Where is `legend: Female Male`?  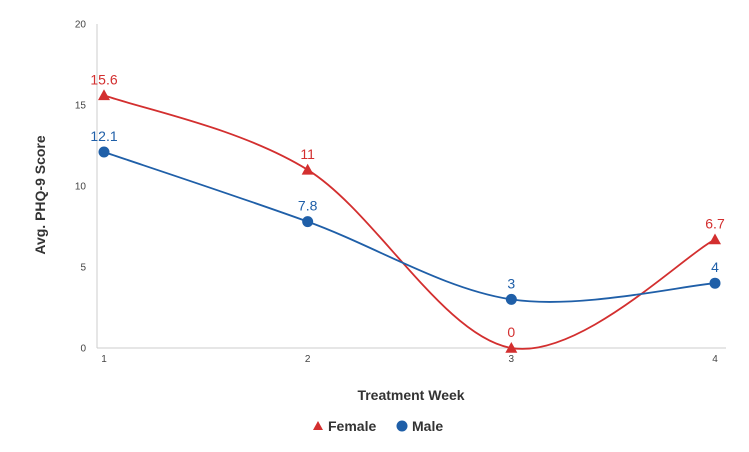 legend: Female Male is located at coordinates (378, 426).